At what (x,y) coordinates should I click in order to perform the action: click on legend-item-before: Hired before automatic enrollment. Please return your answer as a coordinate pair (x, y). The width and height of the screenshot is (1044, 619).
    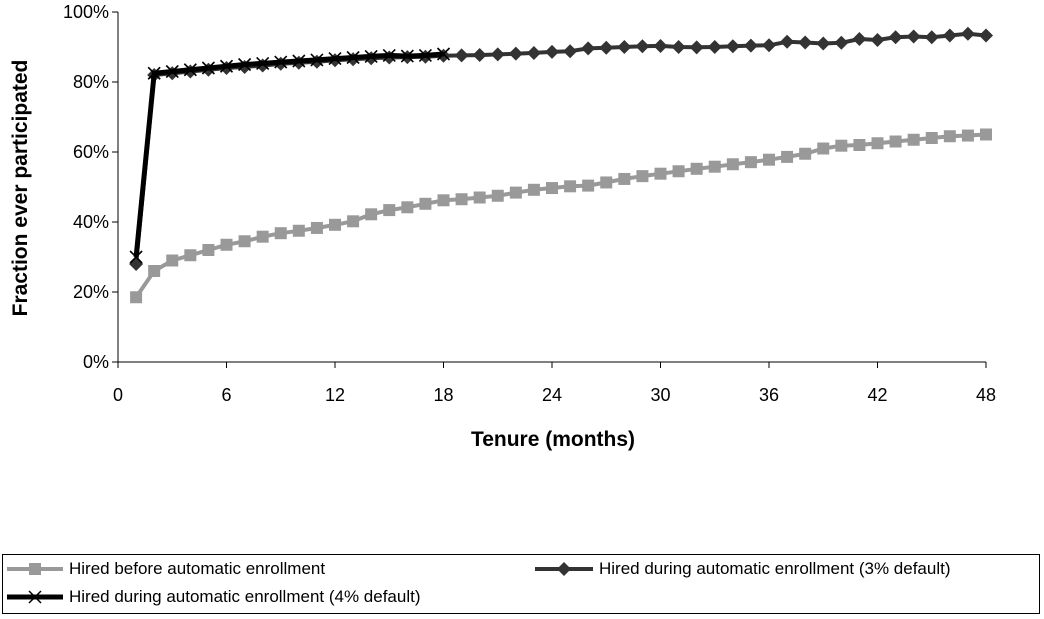
    Looking at the image, I should click on (165, 569).